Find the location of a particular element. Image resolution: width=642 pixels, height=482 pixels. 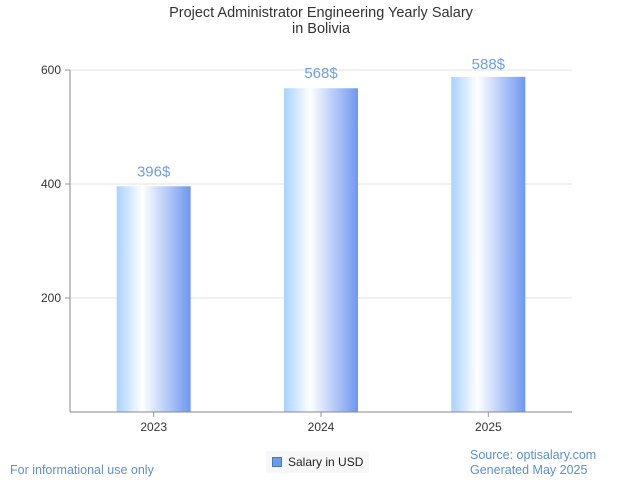

source-text: Source: optisalary.com is located at coordinates (533, 455).